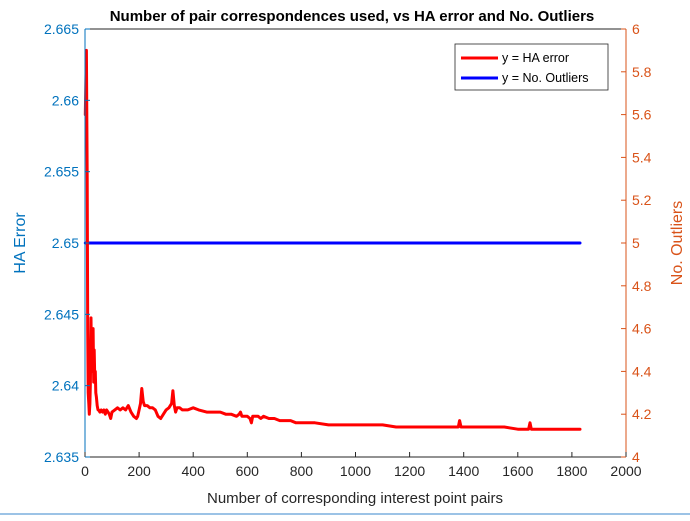 The height and width of the screenshot is (521, 690). Describe the element at coordinates (302, 471) in the screenshot. I see `x-tick-label: 800` at that location.